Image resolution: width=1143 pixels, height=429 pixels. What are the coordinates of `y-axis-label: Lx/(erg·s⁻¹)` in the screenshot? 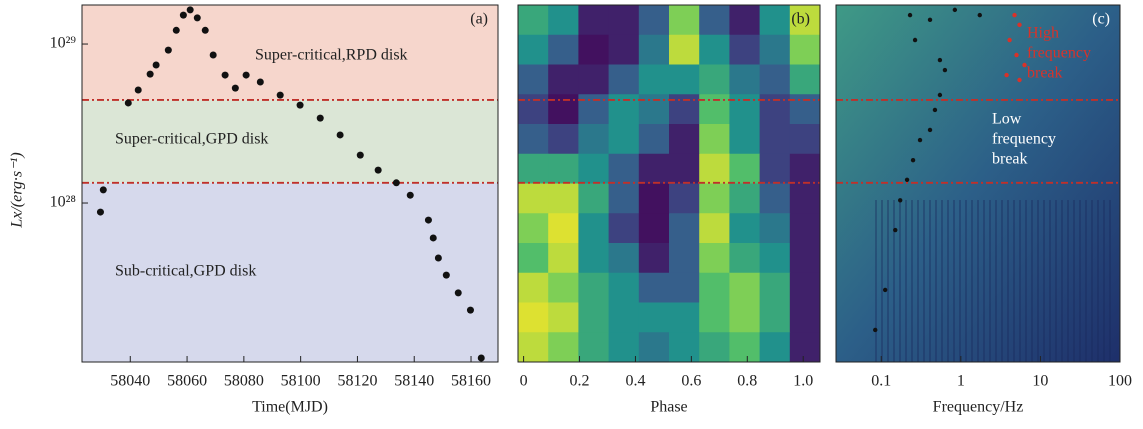 It's located at (17, 190).